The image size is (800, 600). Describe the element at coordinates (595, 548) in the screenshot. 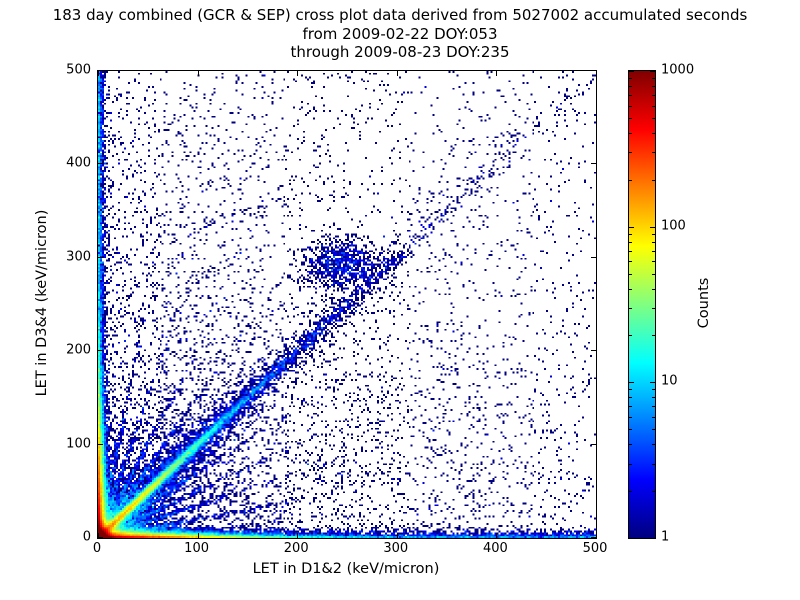

I see `x-tick-label: 500` at that location.